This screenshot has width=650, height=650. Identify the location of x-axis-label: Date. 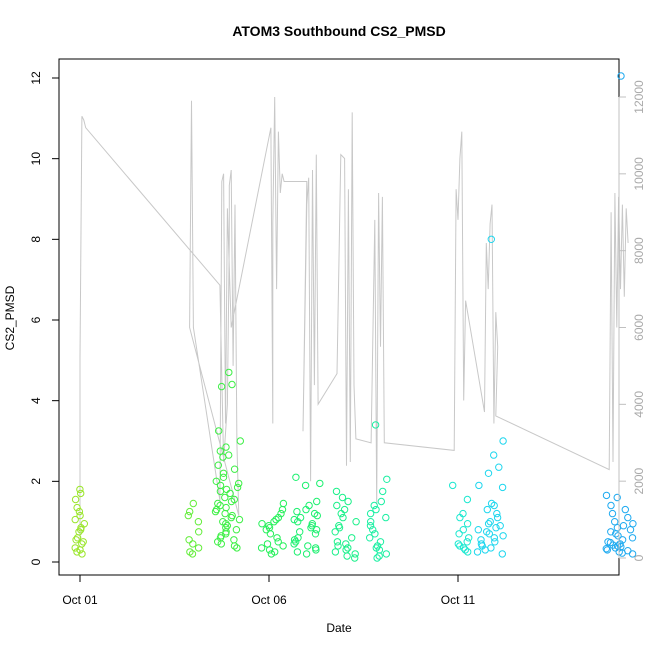
(339, 628).